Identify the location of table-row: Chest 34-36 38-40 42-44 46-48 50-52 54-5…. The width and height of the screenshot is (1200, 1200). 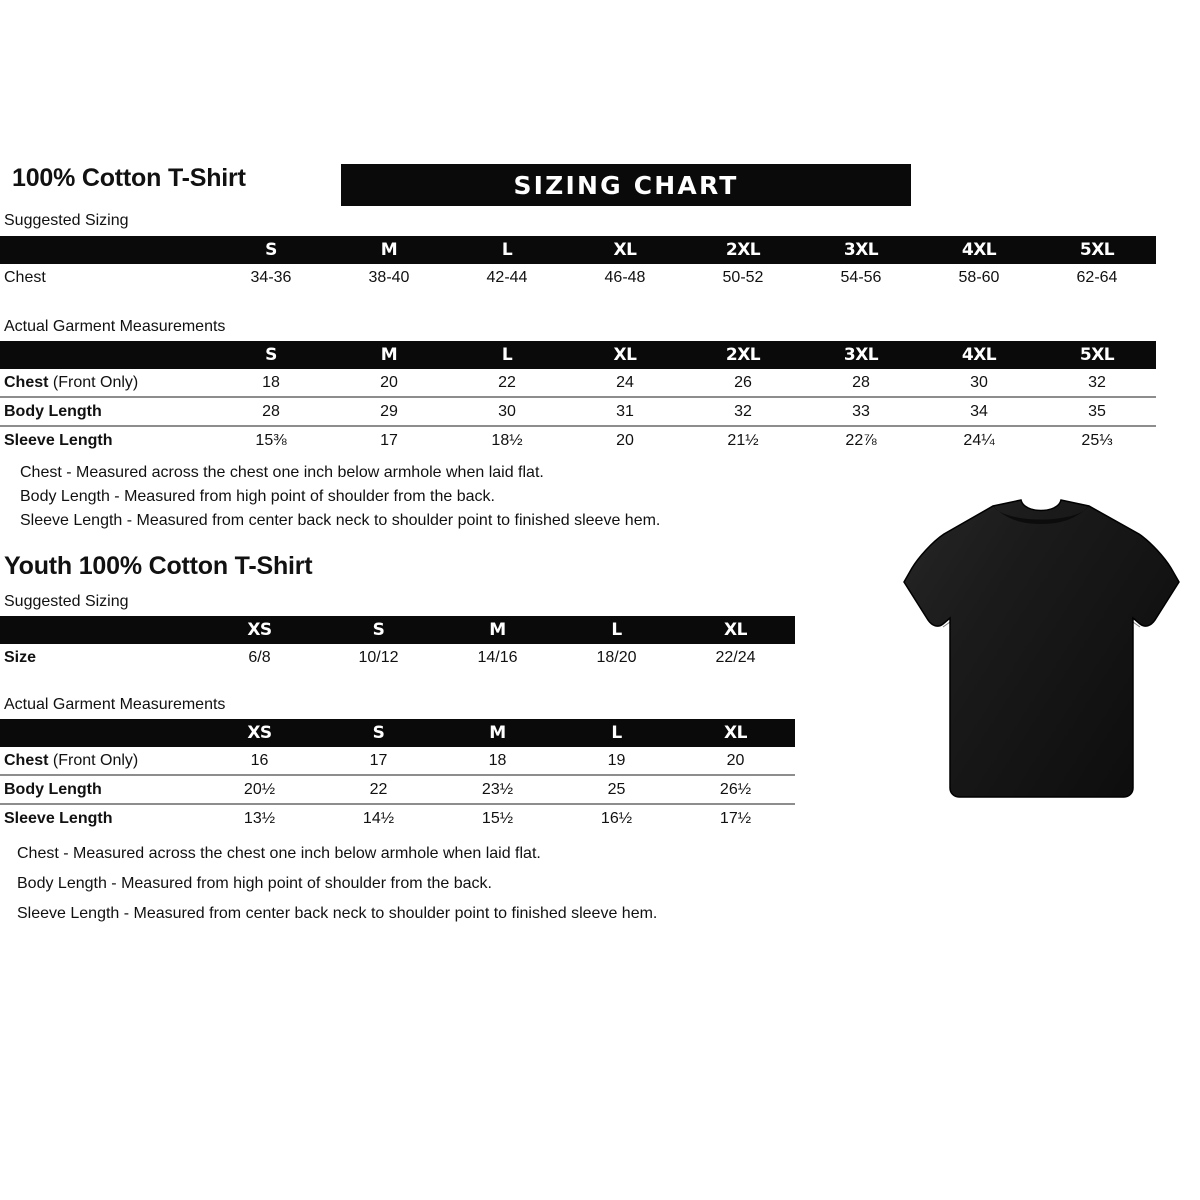
(578, 277).